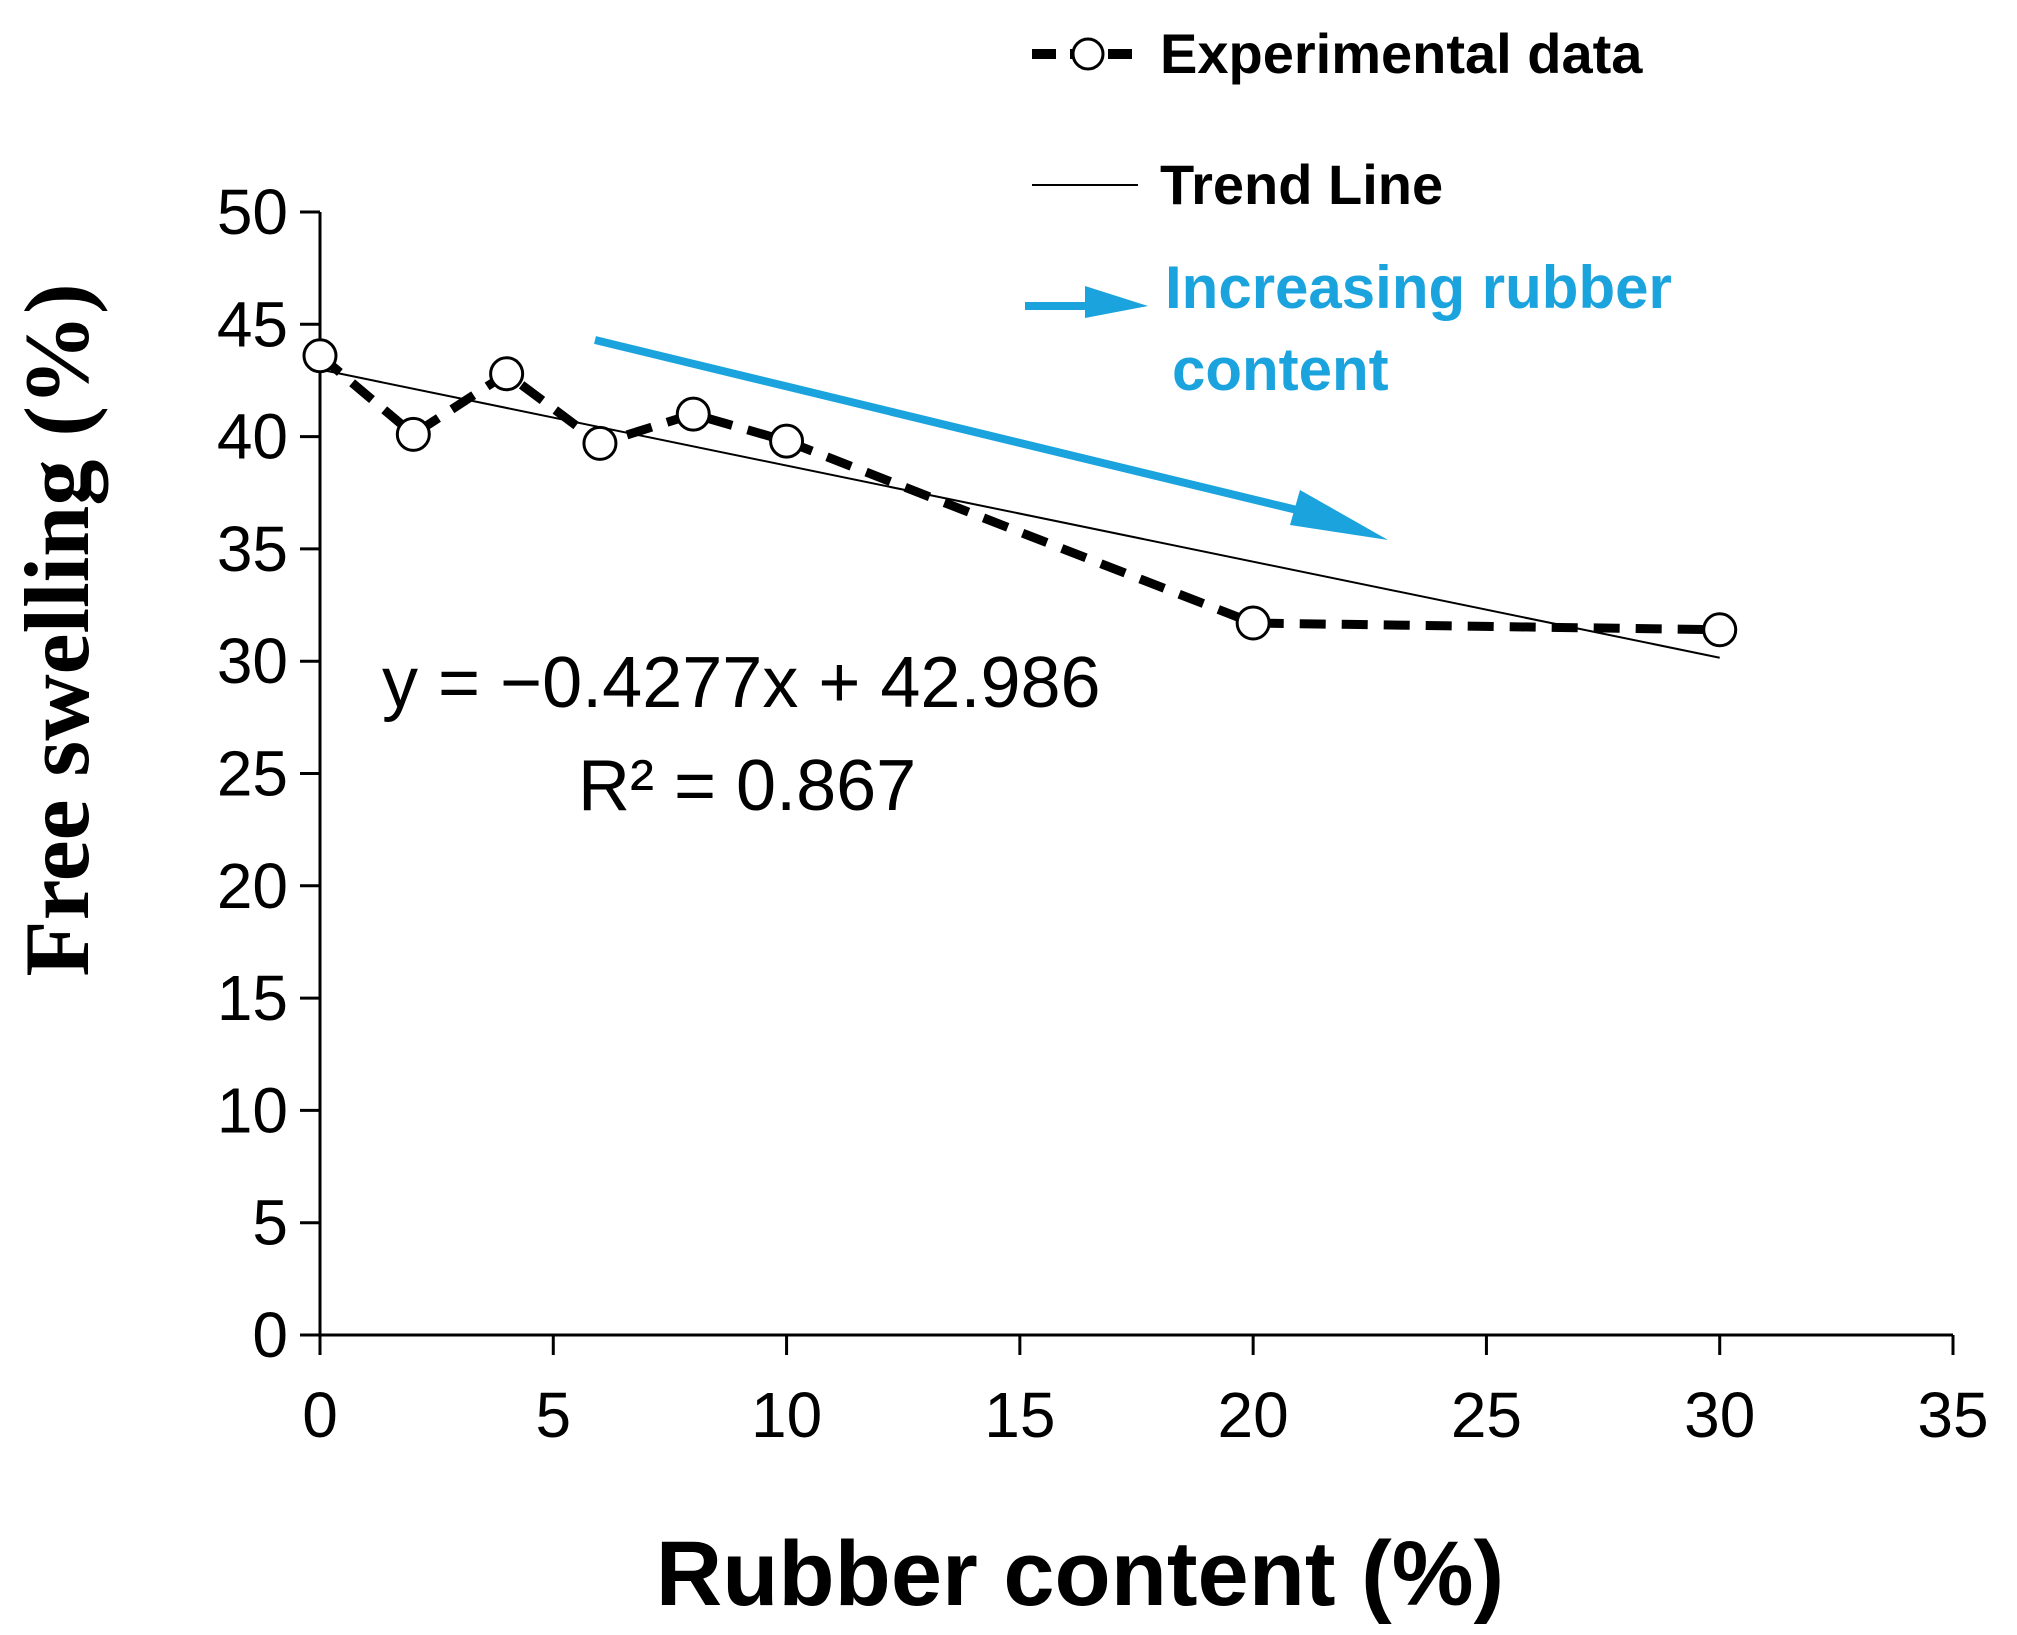  I want to click on x-tick-label: 35, so click(1952, 1415).